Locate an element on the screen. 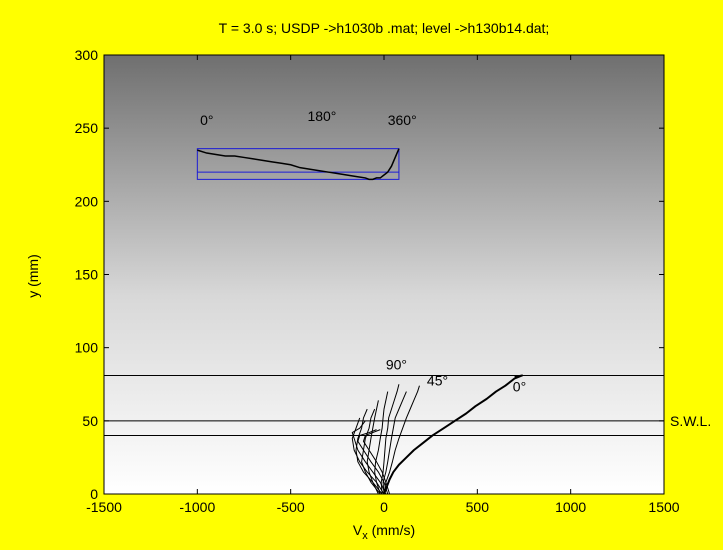 The image size is (723, 550). x-tick-label: 0 is located at coordinates (384, 507).